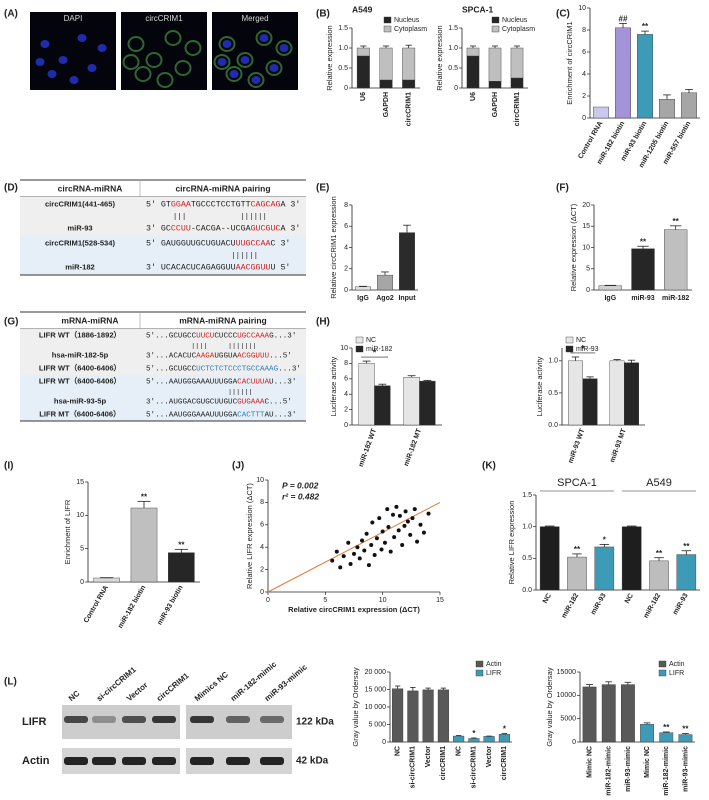 Image resolution: width=709 pixels, height=800 pixels. I want to click on pairing-sequence: 3′...ACACUCAAGAUGGUAACGGUUU...5′, so click(219, 357).